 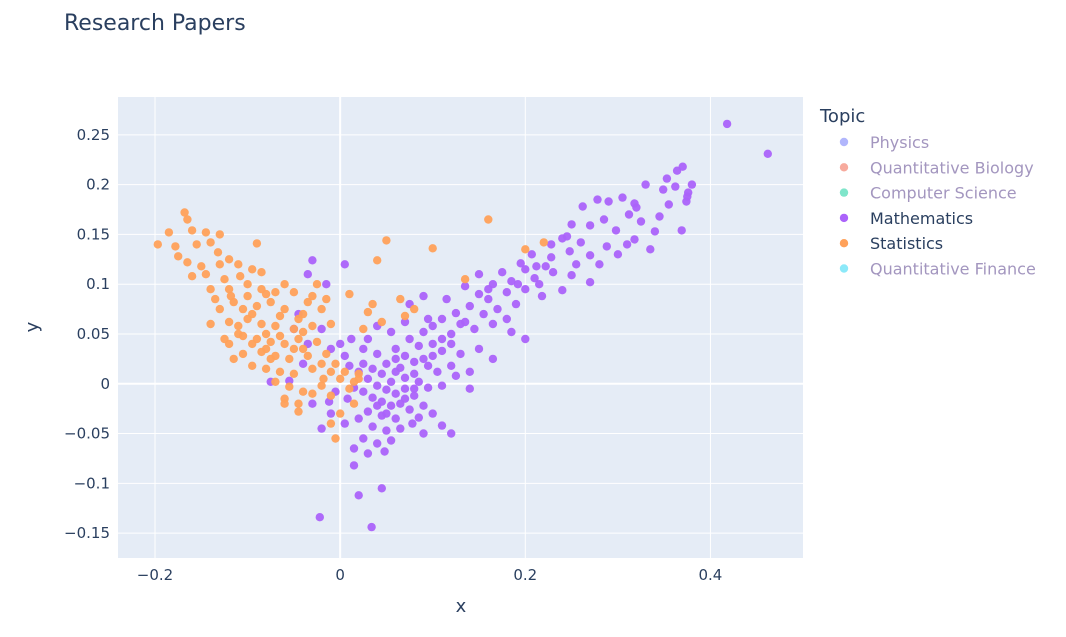 I want to click on y-tick-label: 0.1, so click(x=98, y=284).